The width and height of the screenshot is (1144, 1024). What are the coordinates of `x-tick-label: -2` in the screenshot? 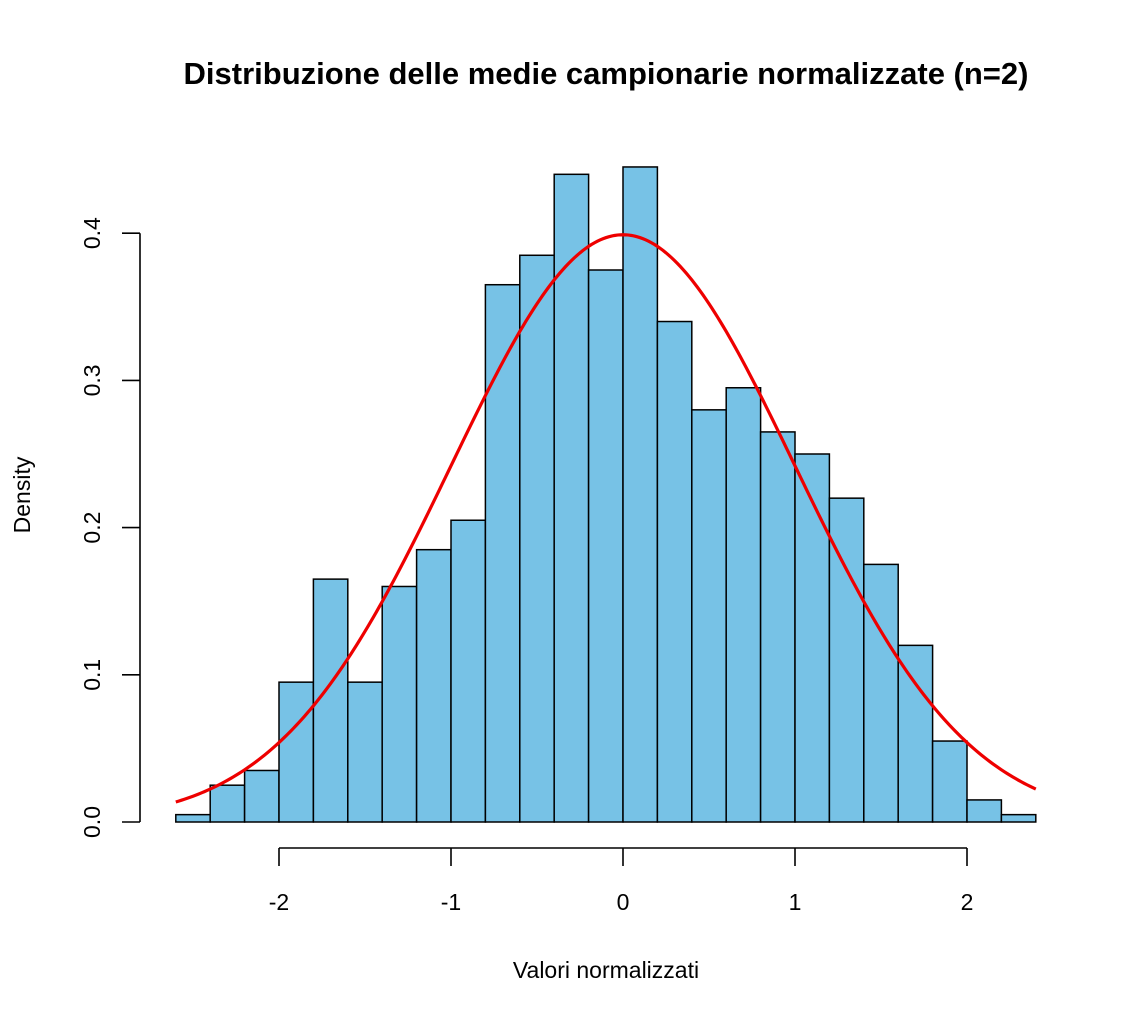 It's located at (279, 902).